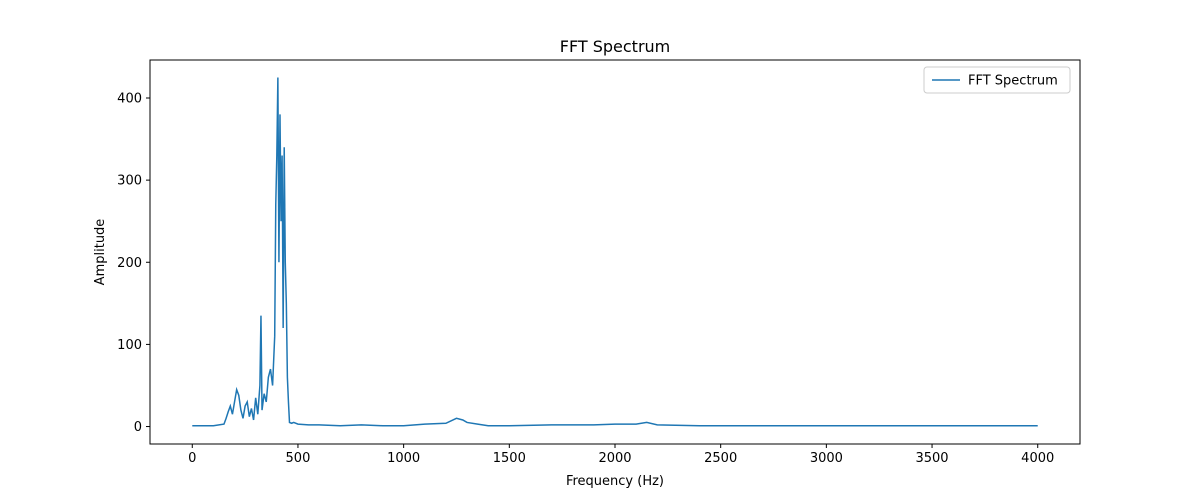 The height and width of the screenshot is (500, 1200). Describe the element at coordinates (129, 98) in the screenshot. I see `y-tick-label: 400` at that location.